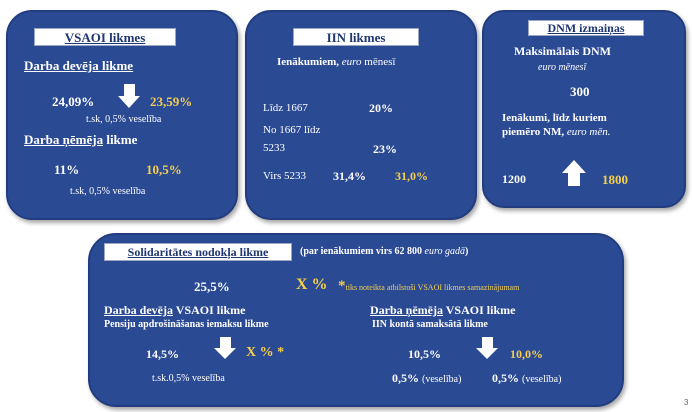  I want to click on dnm-income-new: 1800, so click(615, 179).